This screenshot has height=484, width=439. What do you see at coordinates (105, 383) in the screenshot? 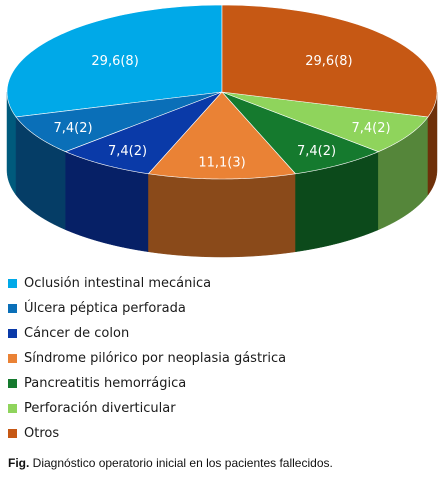
I see `legend-label: Pancreatitis hemorrágica` at bounding box center [105, 383].